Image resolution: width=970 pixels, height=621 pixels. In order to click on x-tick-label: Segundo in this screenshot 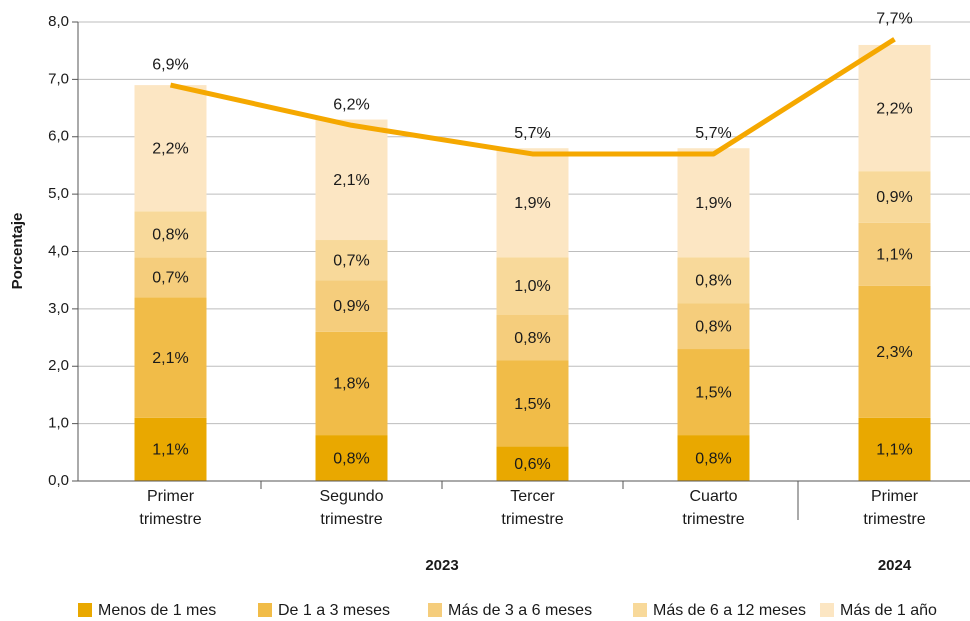, I will do `click(351, 496)`.